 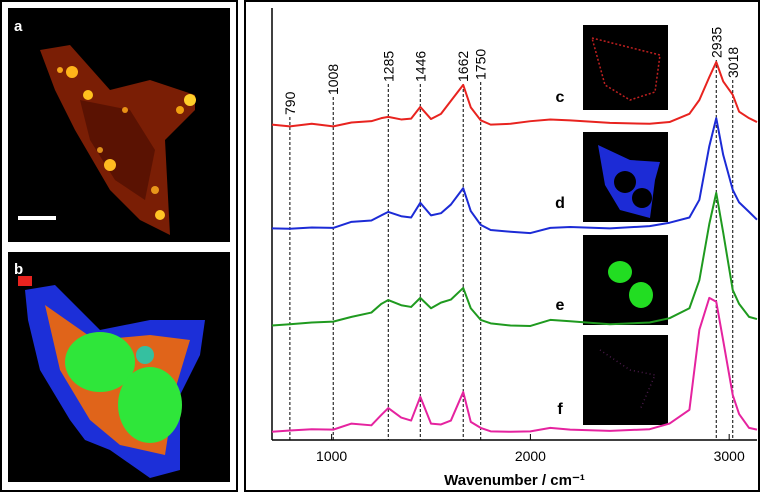 I want to click on peak-label: 1750, so click(x=481, y=64).